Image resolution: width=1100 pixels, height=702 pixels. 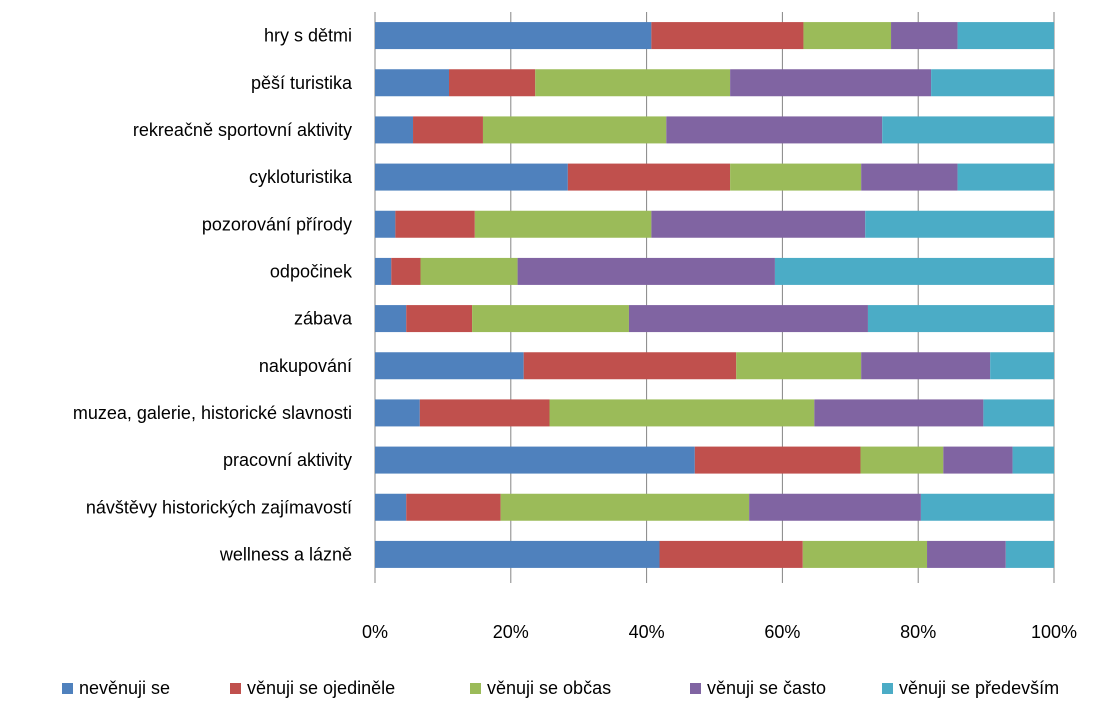 What do you see at coordinates (242, 130) in the screenshot?
I see `category-label: rekreačně sportovní aktivity` at bounding box center [242, 130].